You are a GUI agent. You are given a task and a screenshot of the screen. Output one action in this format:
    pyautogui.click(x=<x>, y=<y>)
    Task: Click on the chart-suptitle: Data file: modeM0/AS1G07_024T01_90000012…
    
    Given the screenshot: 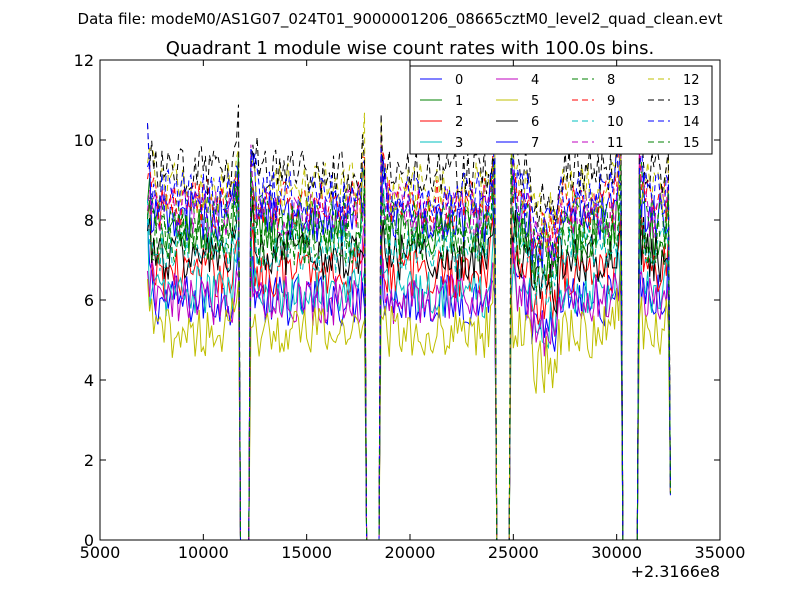 What is the action you would take?
    pyautogui.click(x=400, y=19)
    